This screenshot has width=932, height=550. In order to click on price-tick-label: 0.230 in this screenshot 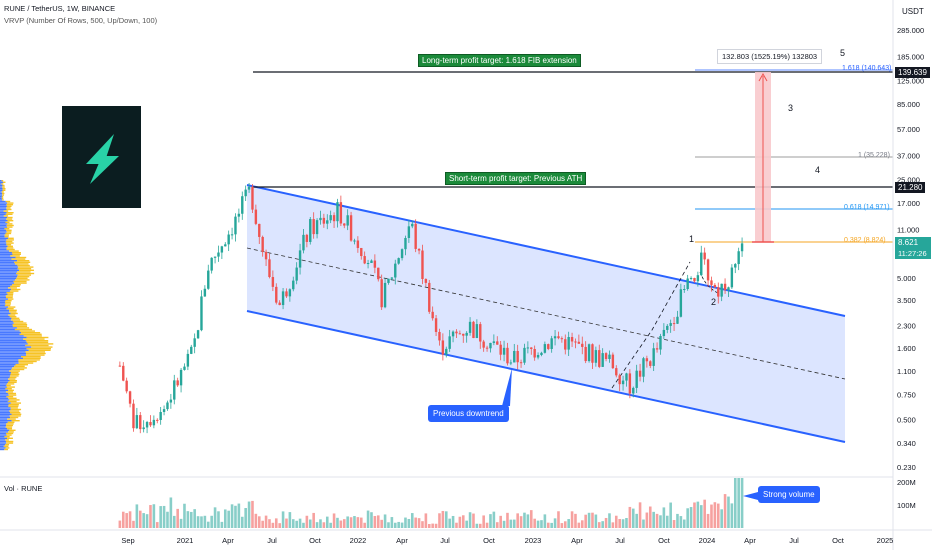, I will do `click(906, 467)`.